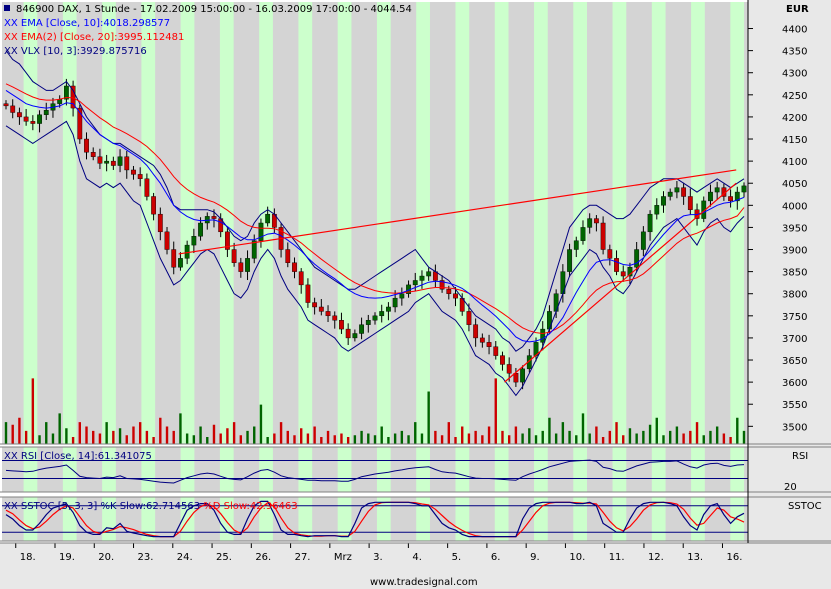  I want to click on date-tick-label: 26., so click(263, 557).